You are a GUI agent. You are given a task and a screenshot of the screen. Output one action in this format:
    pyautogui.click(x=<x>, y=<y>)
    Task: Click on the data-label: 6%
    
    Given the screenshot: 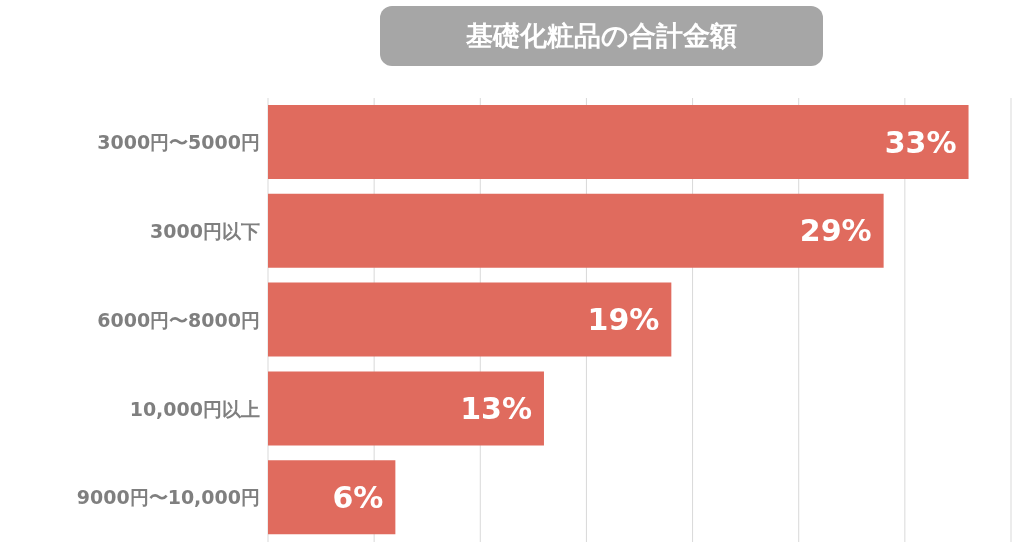 What is the action you would take?
    pyautogui.click(x=358, y=497)
    